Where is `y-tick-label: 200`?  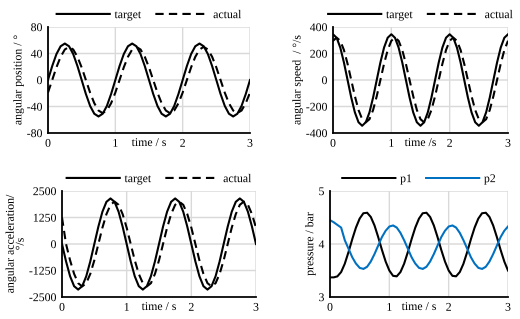
y-tick-label: 200 is located at coordinates (318, 54).